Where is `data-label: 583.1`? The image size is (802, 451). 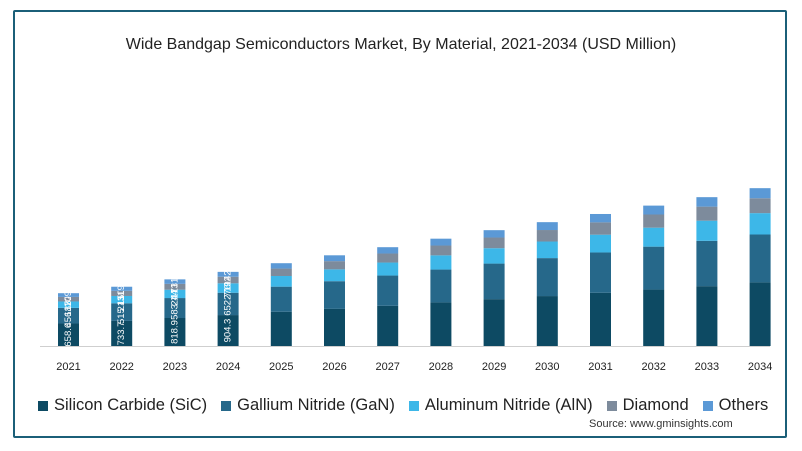 data-label: 583.1 is located at coordinates (174, 308).